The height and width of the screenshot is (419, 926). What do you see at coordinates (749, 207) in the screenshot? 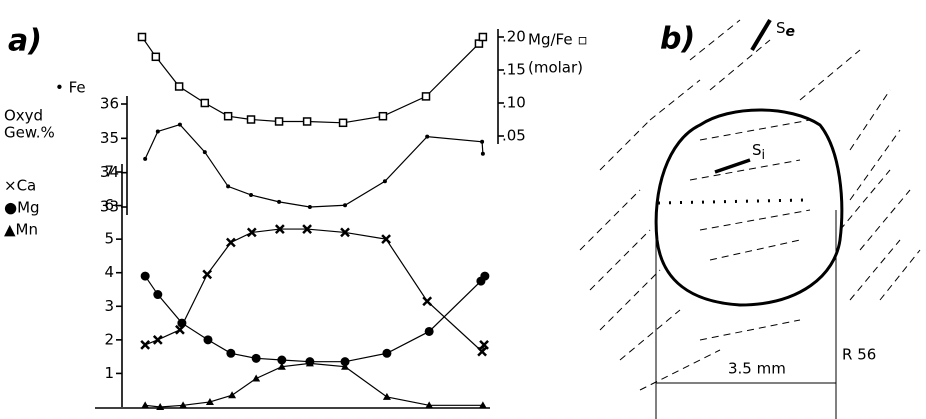
I see `garnet-outline` at bounding box center [749, 207].